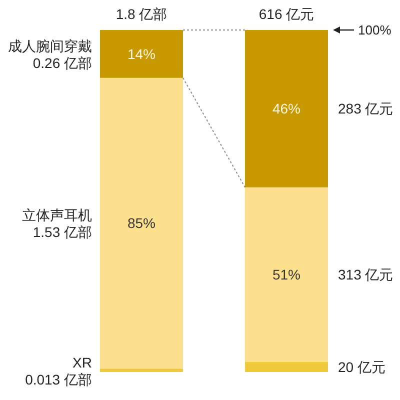 Image resolution: width=400 pixels, height=400 pixels. What do you see at coordinates (362, 366) in the screenshot?
I see `annotation: 20 亿元` at bounding box center [362, 366].